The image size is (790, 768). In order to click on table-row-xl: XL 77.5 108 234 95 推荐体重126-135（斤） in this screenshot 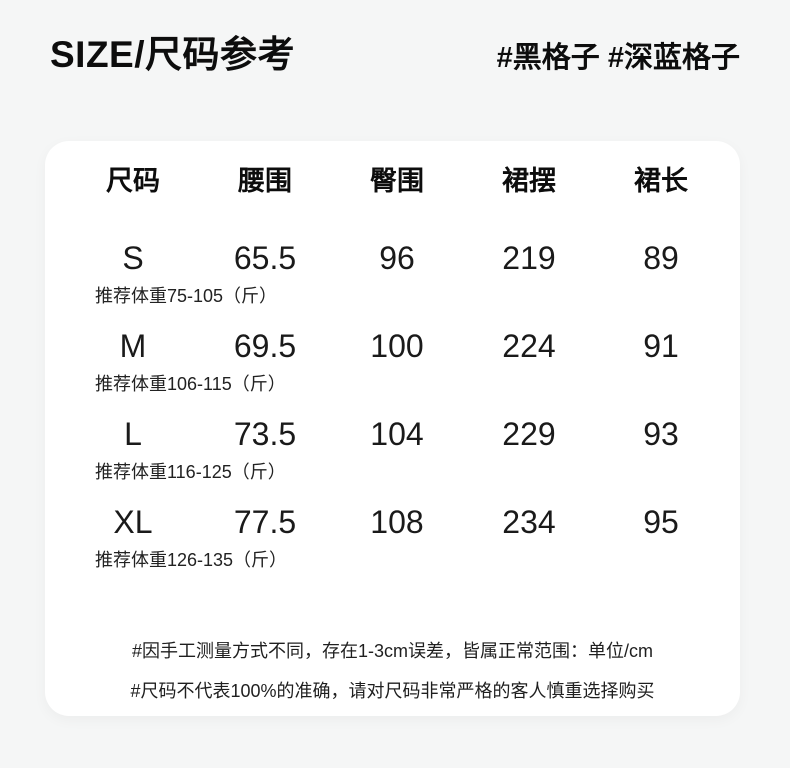, I will do `click(392, 537)`.